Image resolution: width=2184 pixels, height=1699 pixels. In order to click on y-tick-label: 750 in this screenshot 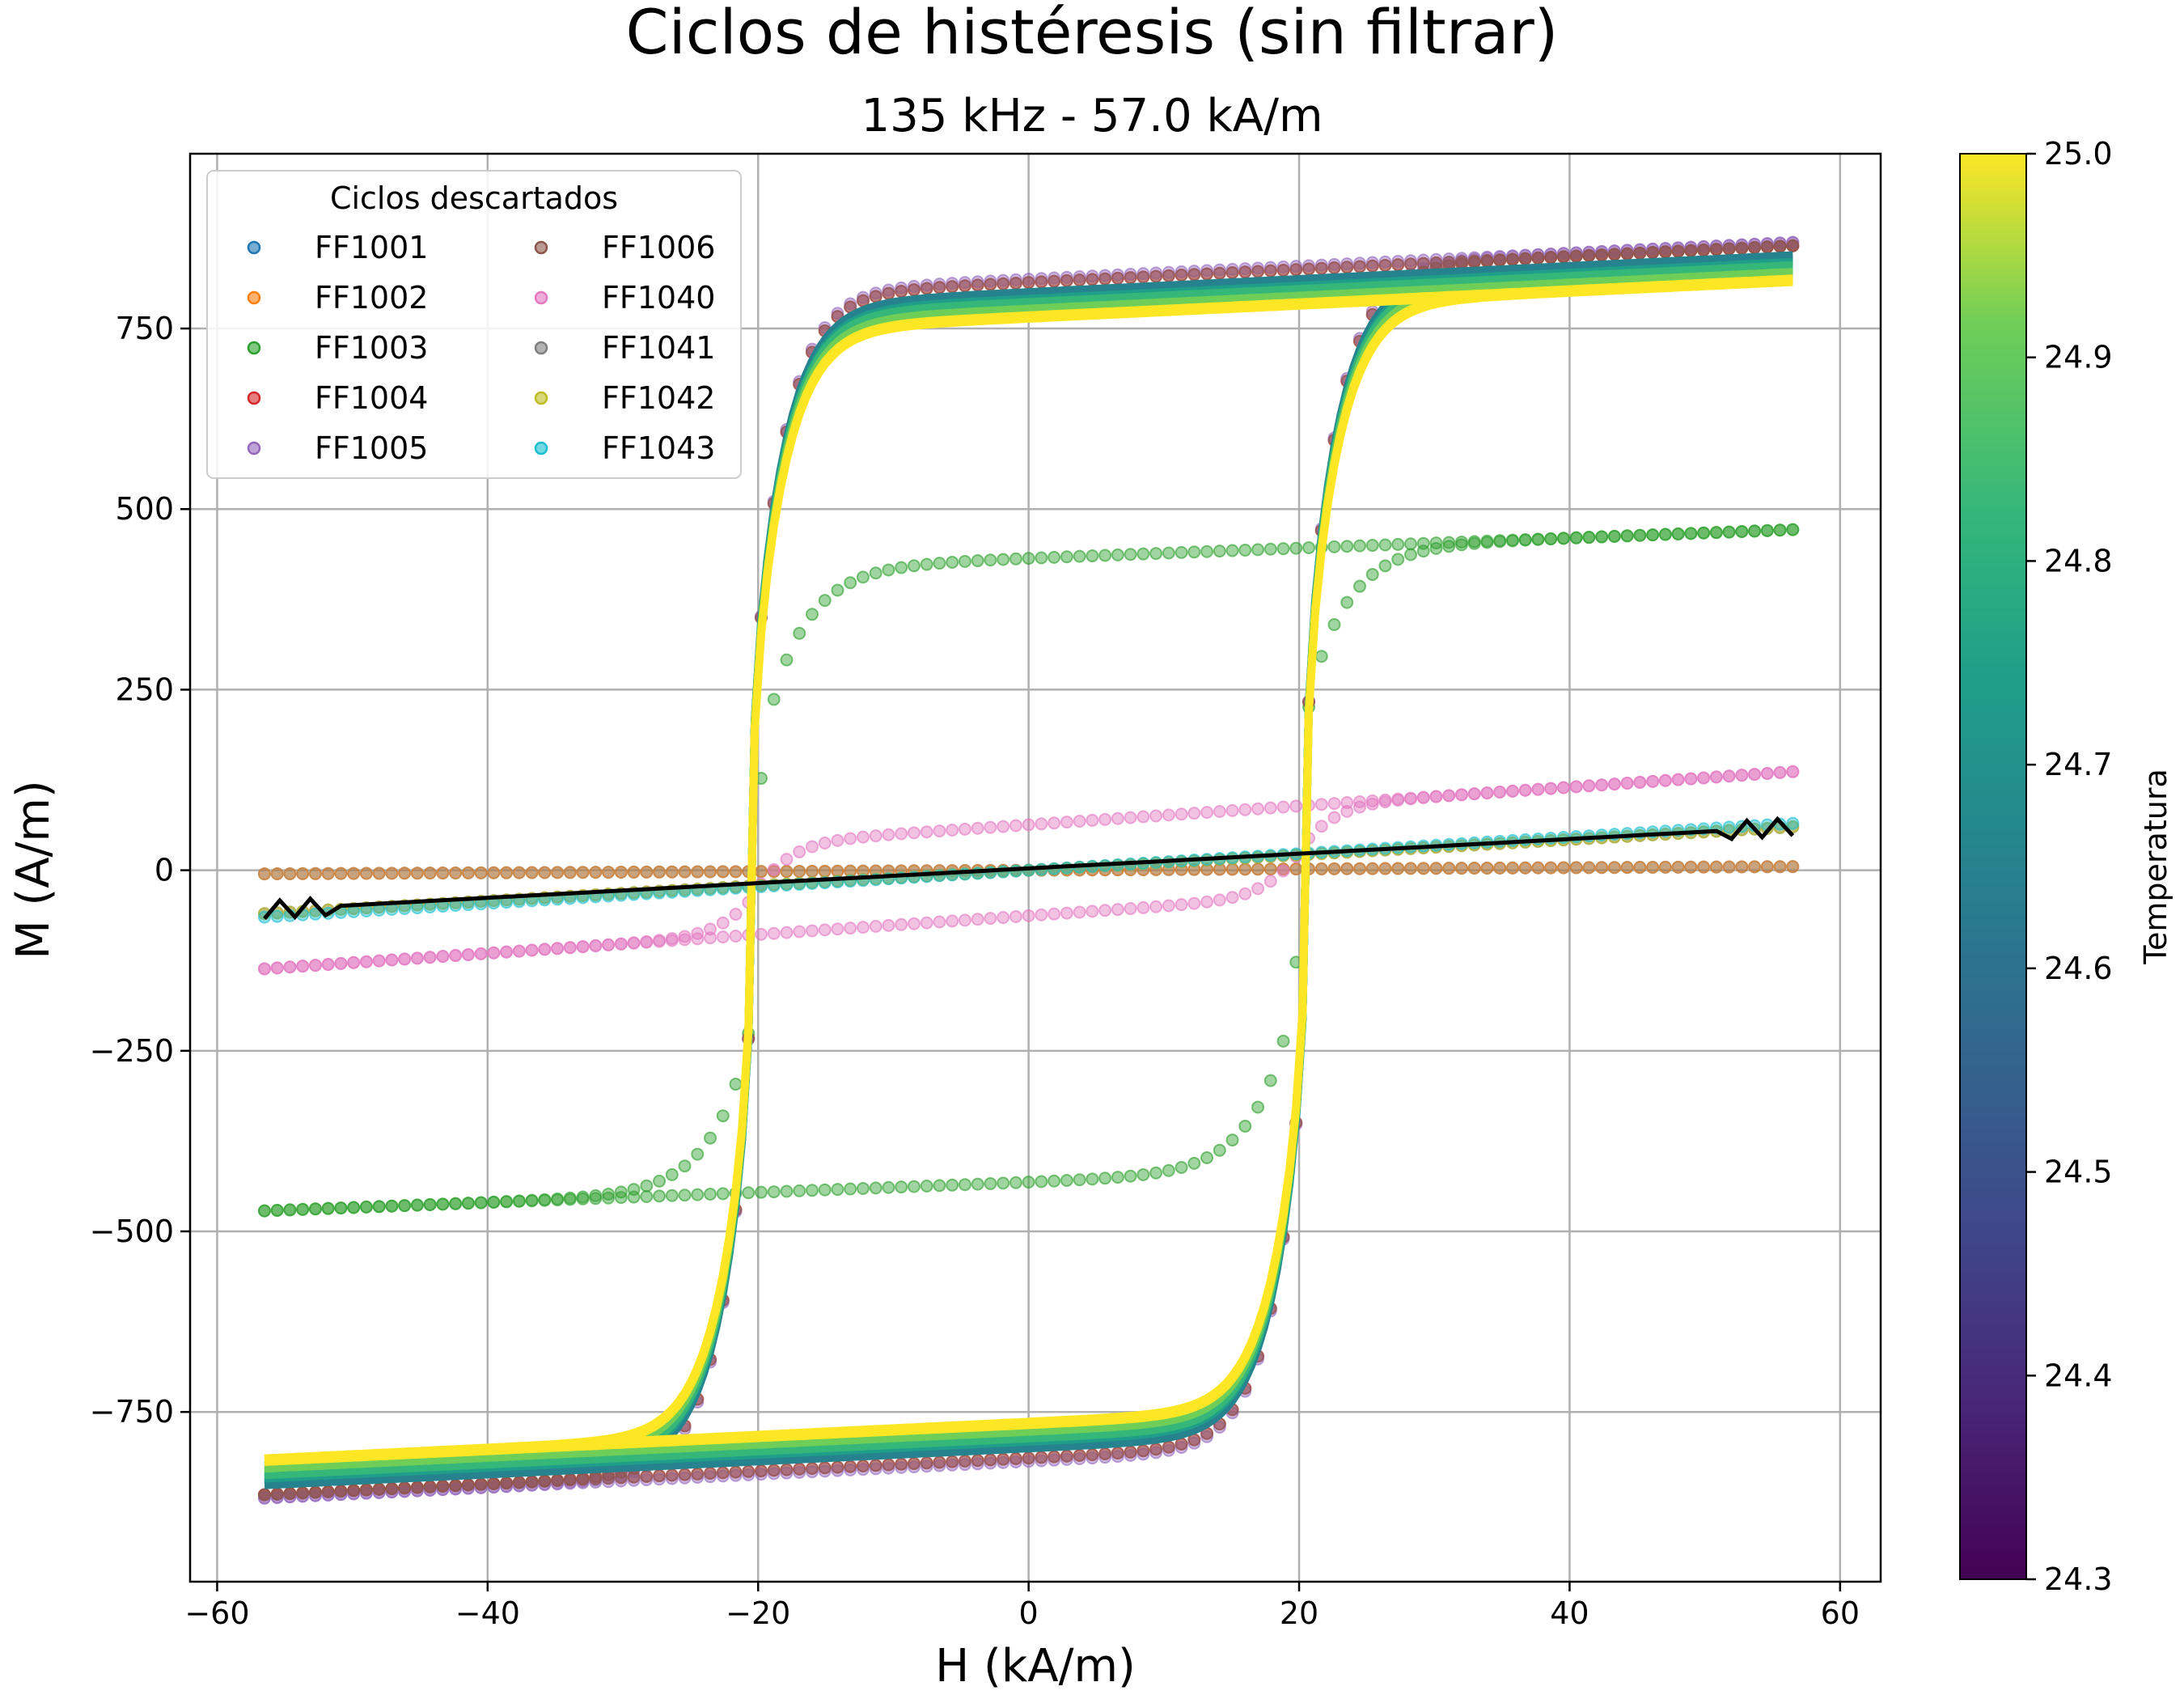, I will do `click(144, 328)`.